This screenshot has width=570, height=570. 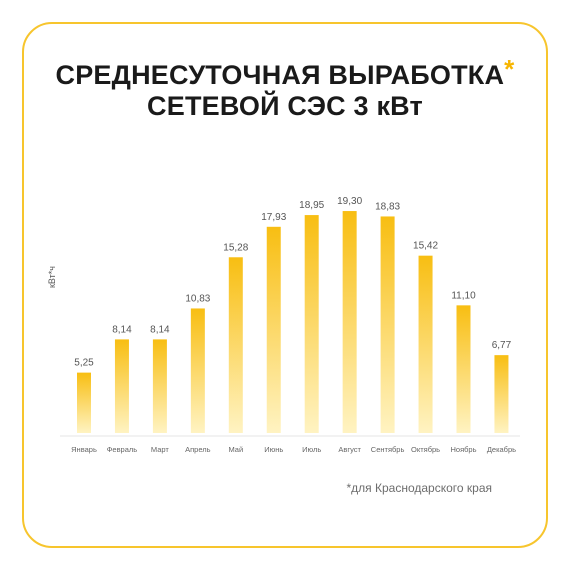 I want to click on value-label-8: 19,30, so click(x=349, y=201).